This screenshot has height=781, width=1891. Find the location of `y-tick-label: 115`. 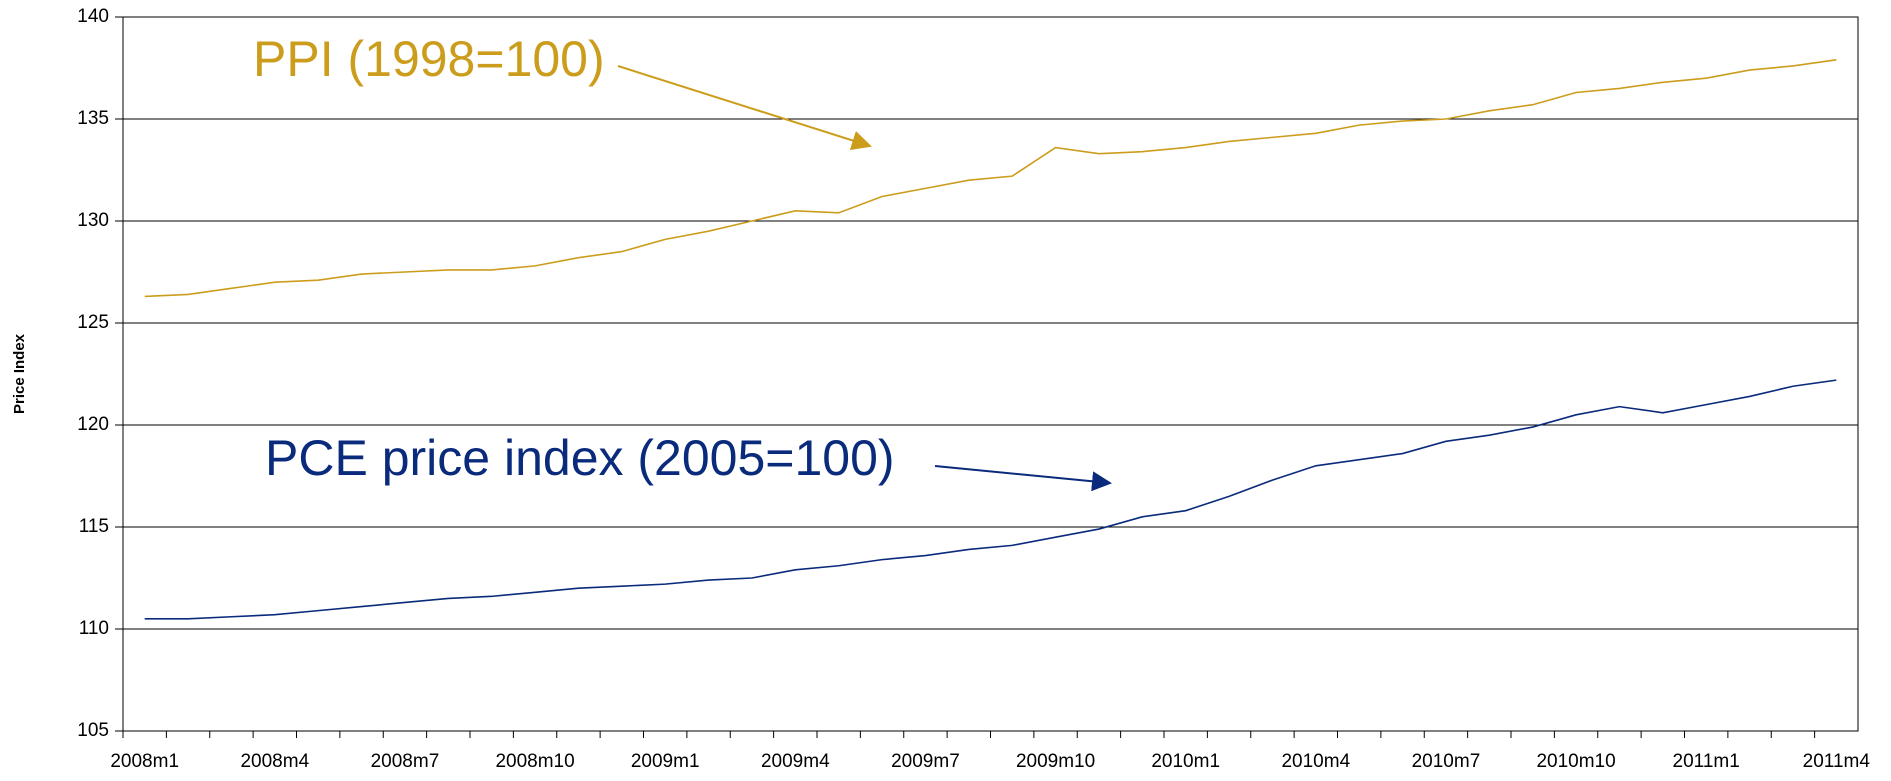

y-tick-label: 115 is located at coordinates (94, 526).